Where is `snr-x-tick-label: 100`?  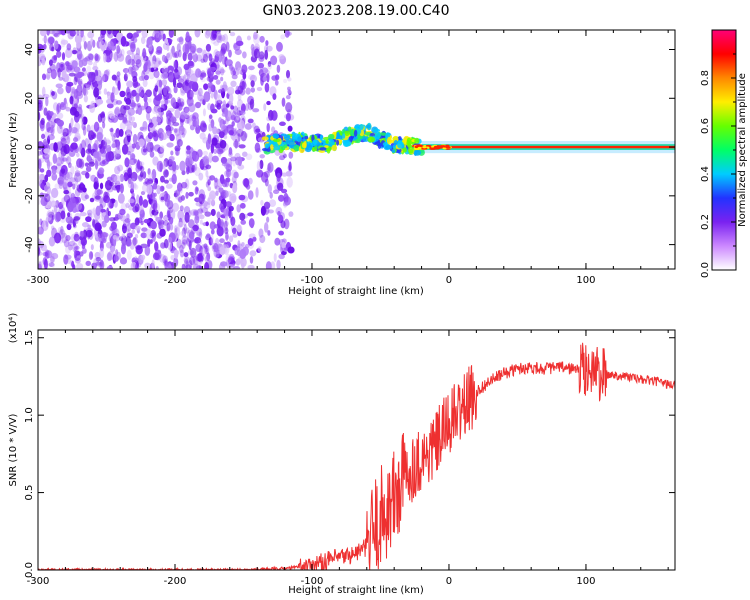 snr-x-tick-label: 100 is located at coordinates (585, 581).